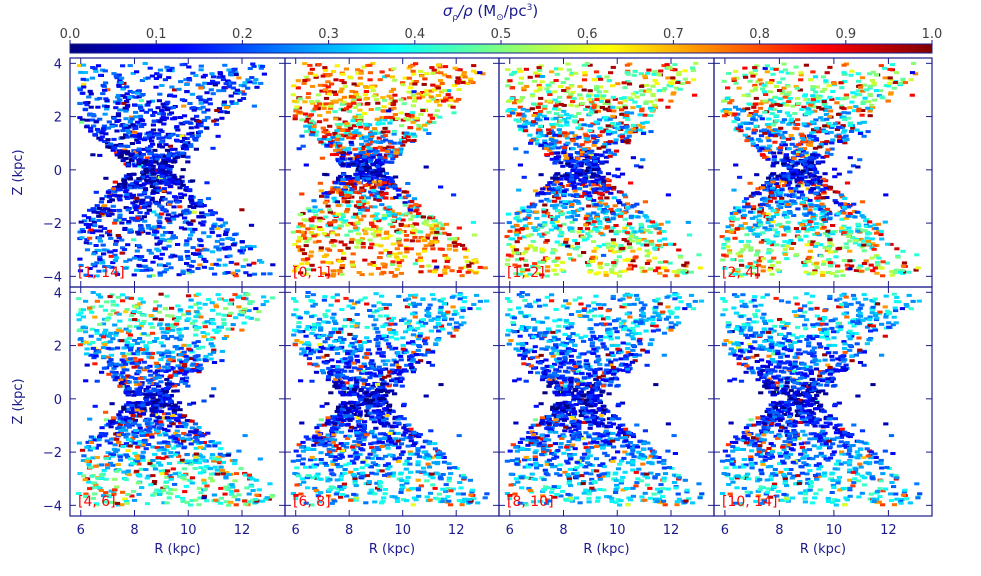 The width and height of the screenshot is (981, 576). What do you see at coordinates (490, 12) in the screenshot?
I see `colorbar-title: σρ/ρ (M⊙/pc3)` at bounding box center [490, 12].